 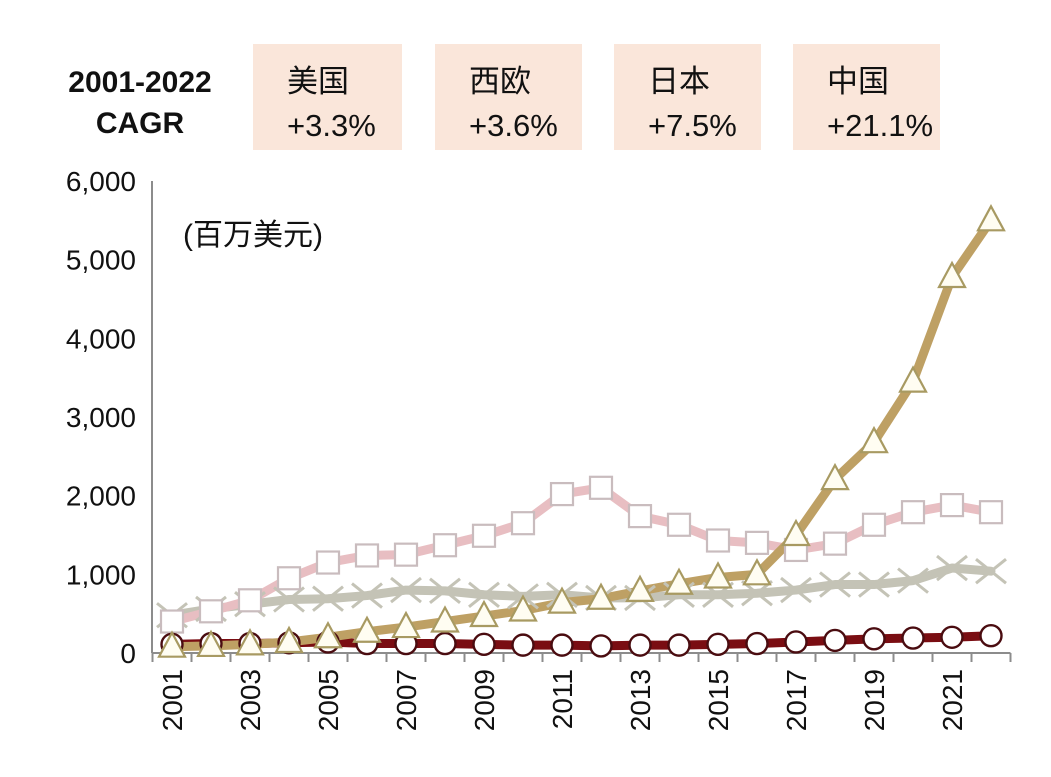 I want to click on x-tick-label: 2011, so click(x=562, y=699).